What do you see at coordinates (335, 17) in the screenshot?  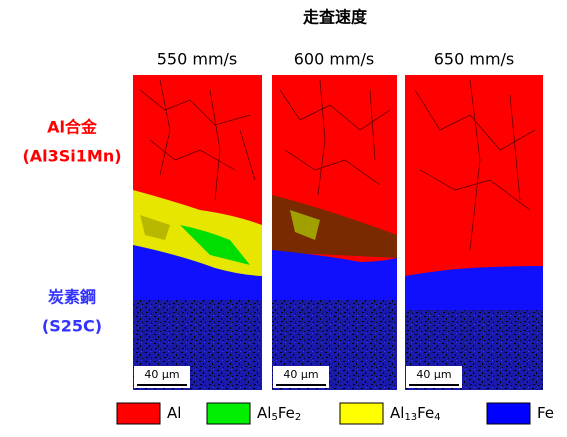 I see `figure-title: 走査速度` at bounding box center [335, 17].